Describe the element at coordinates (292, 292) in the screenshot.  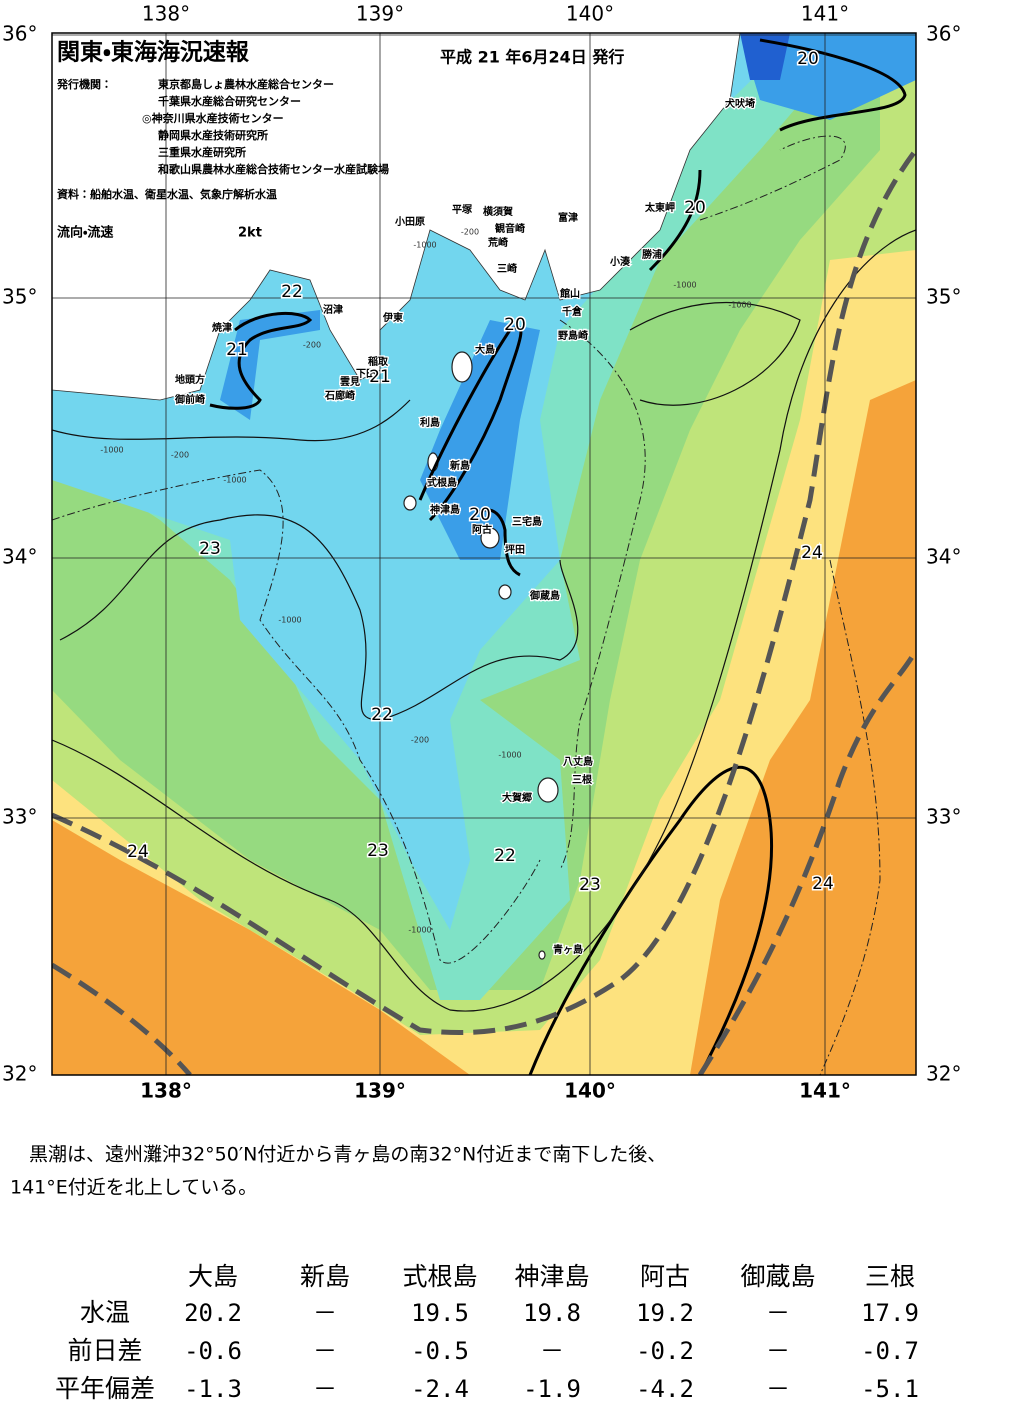
I see `contour-label: 22` at that location.